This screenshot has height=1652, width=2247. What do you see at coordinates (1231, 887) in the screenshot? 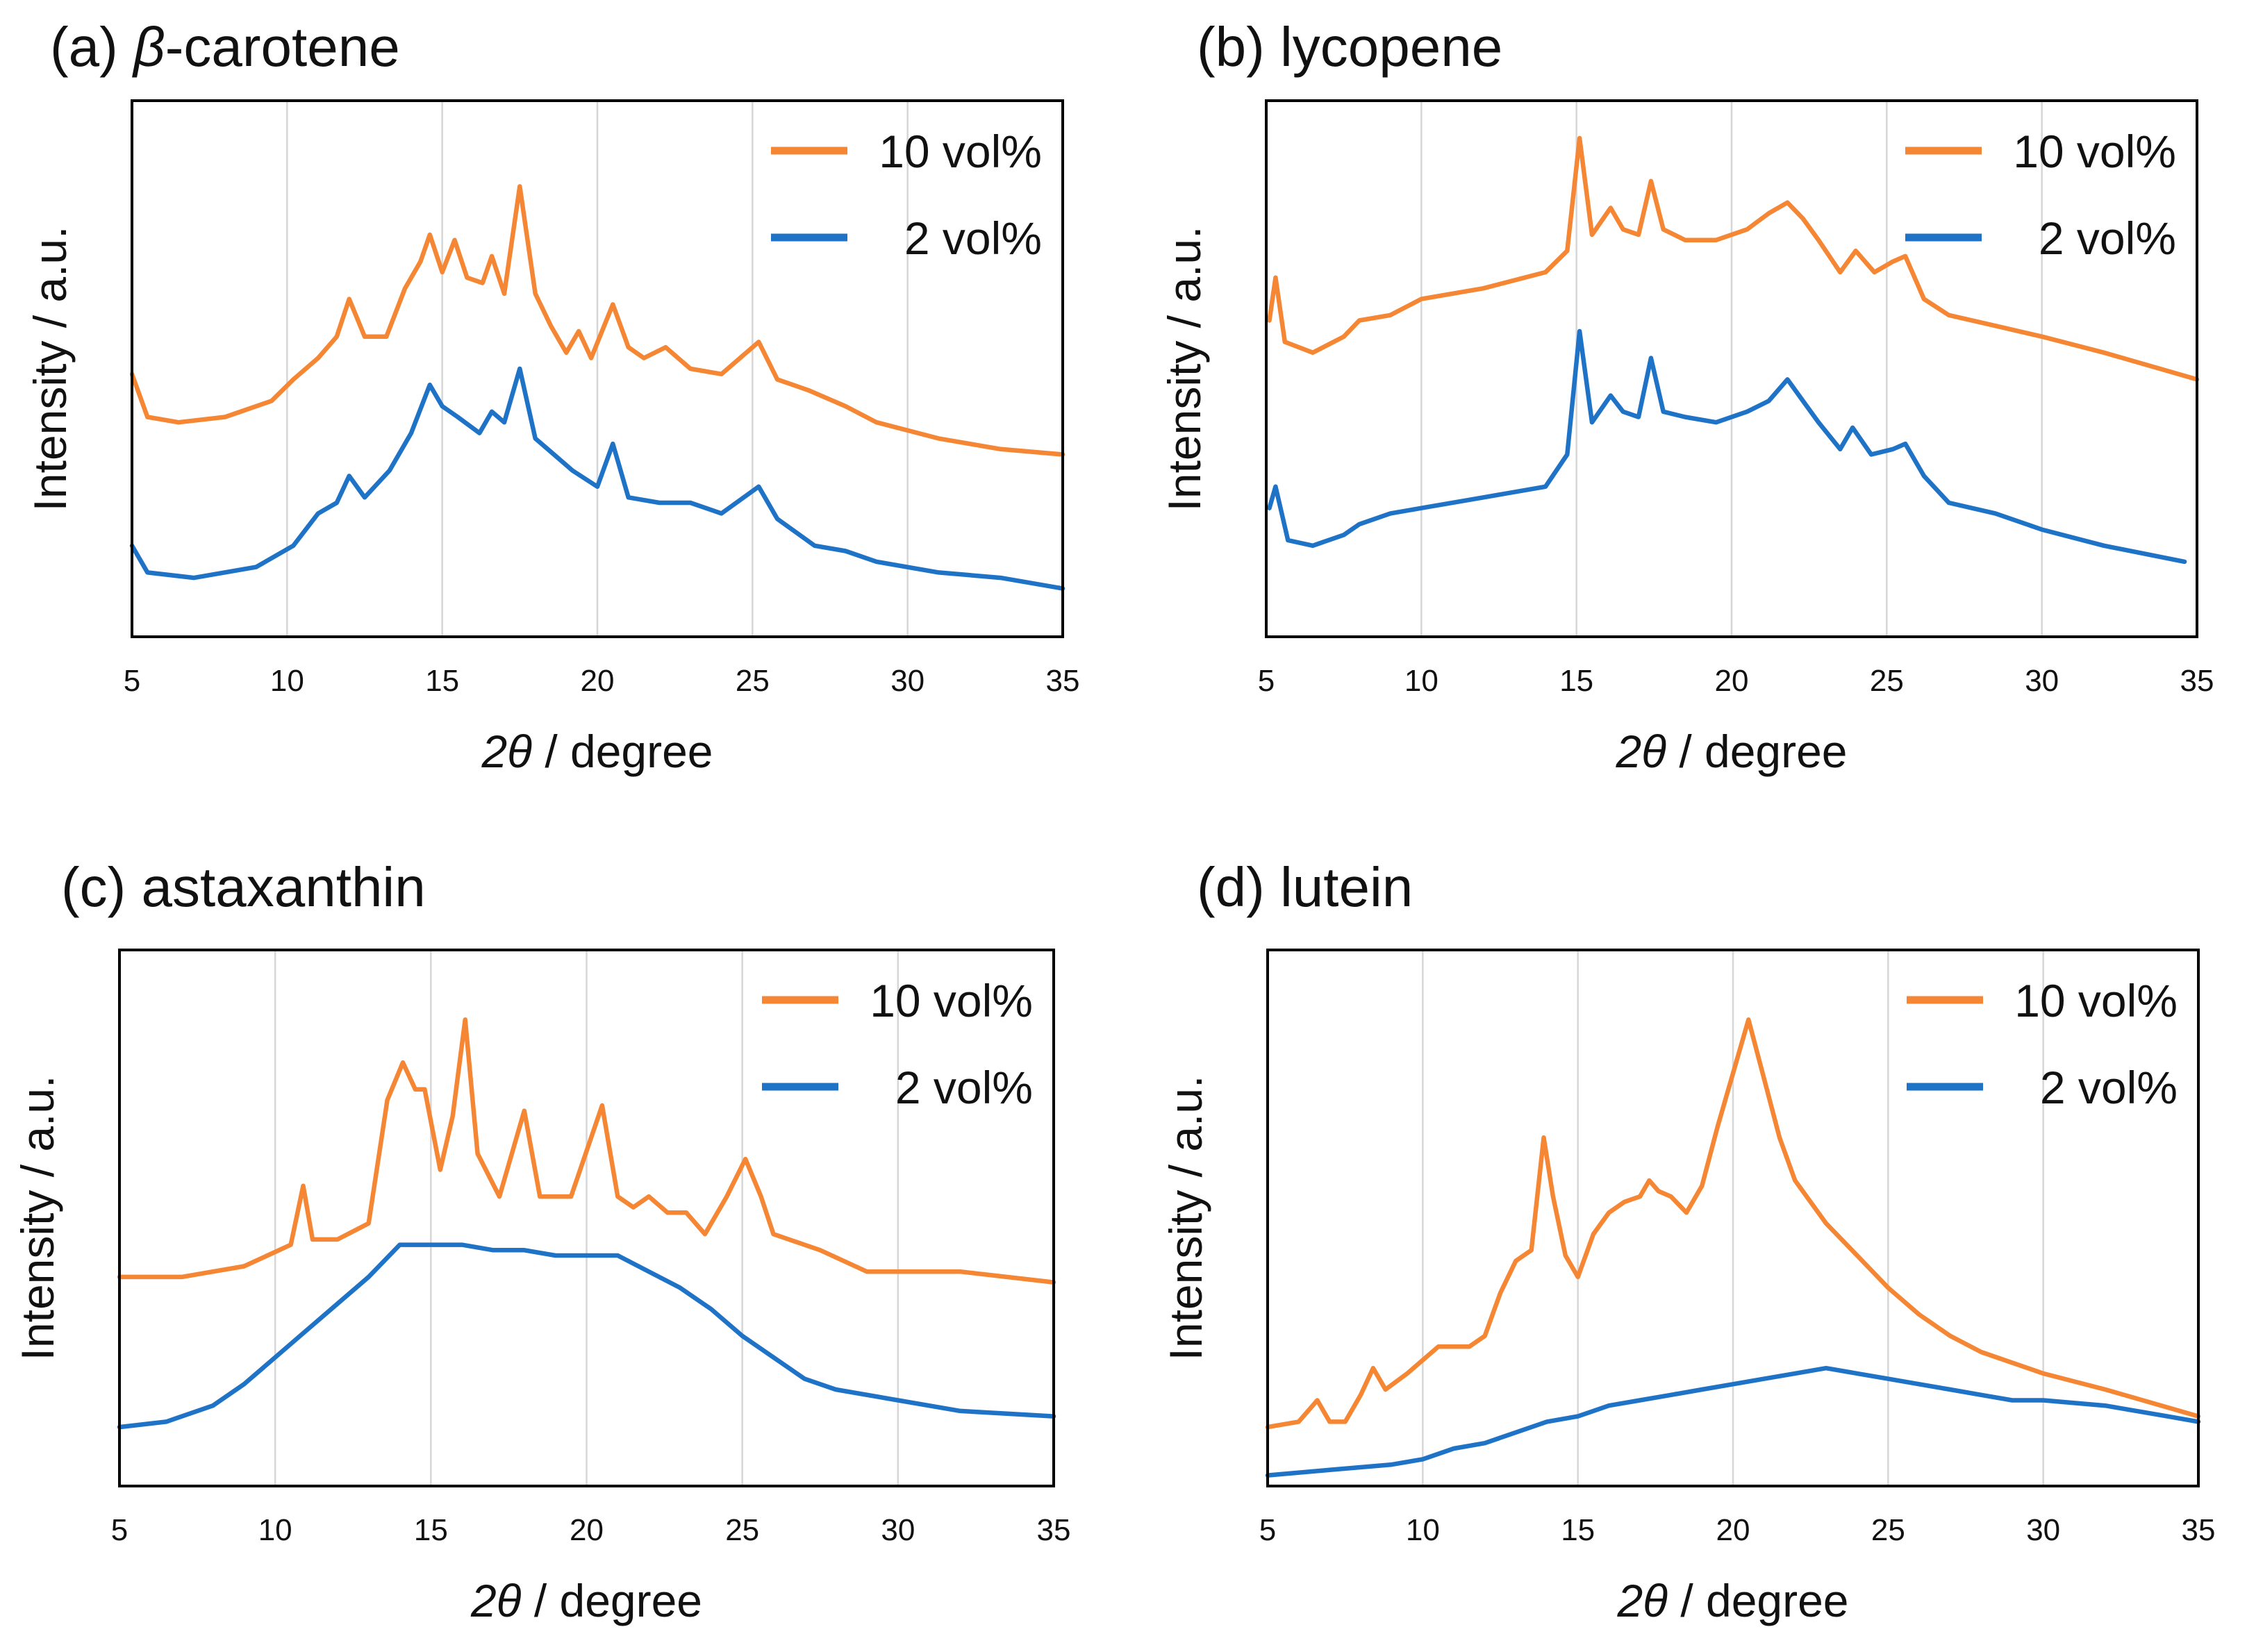
I see `panel-letter: (d)` at bounding box center [1231, 887].